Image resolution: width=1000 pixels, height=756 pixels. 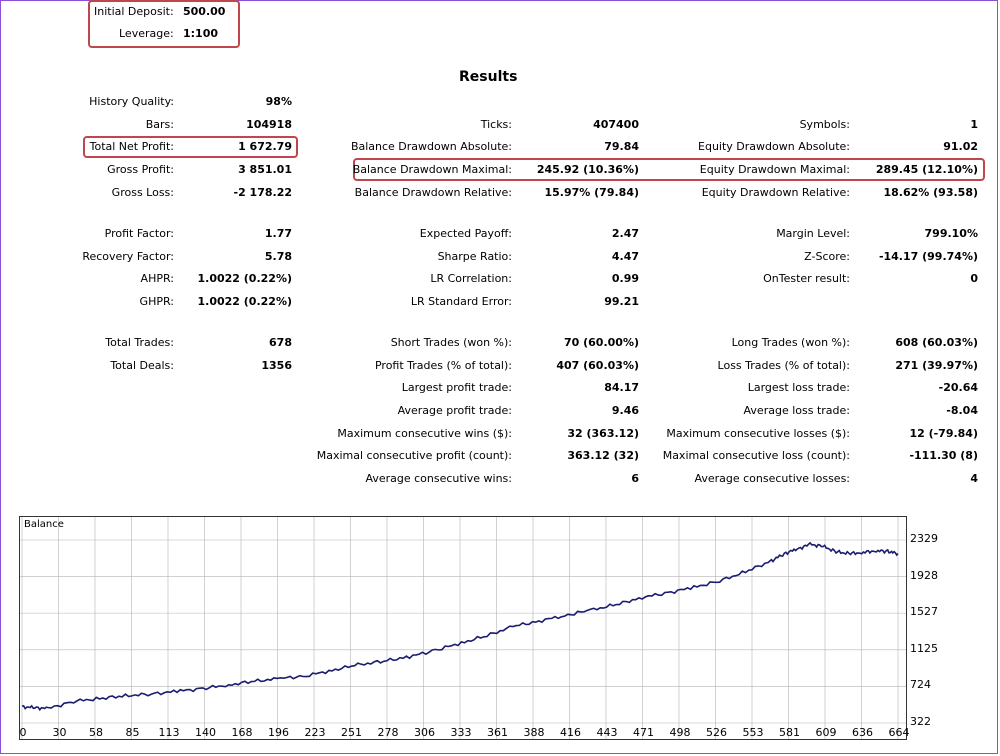 What do you see at coordinates (431, 146) in the screenshot?
I see `stat-label: Balance Drawdown Absolute:` at bounding box center [431, 146].